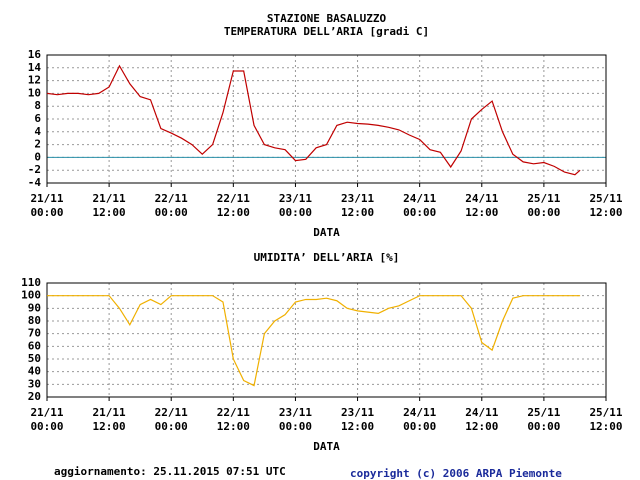 The image size is (640, 480). What do you see at coordinates (34, 333) in the screenshot?
I see `y-tick-label: 70` at bounding box center [34, 333].